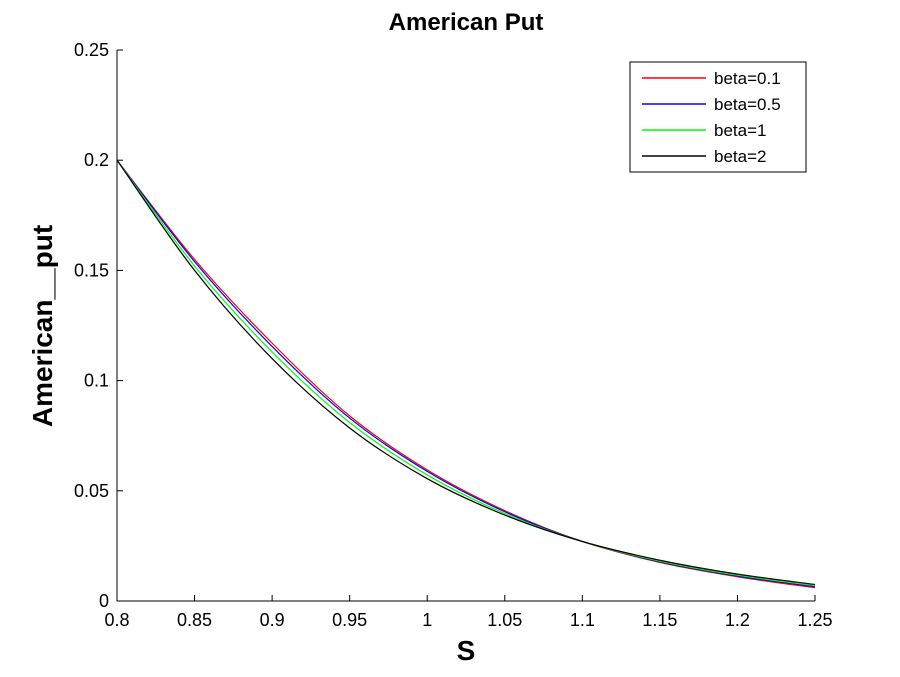  Describe the element at coordinates (466, 22) in the screenshot. I see `chart-title: American Put` at that location.